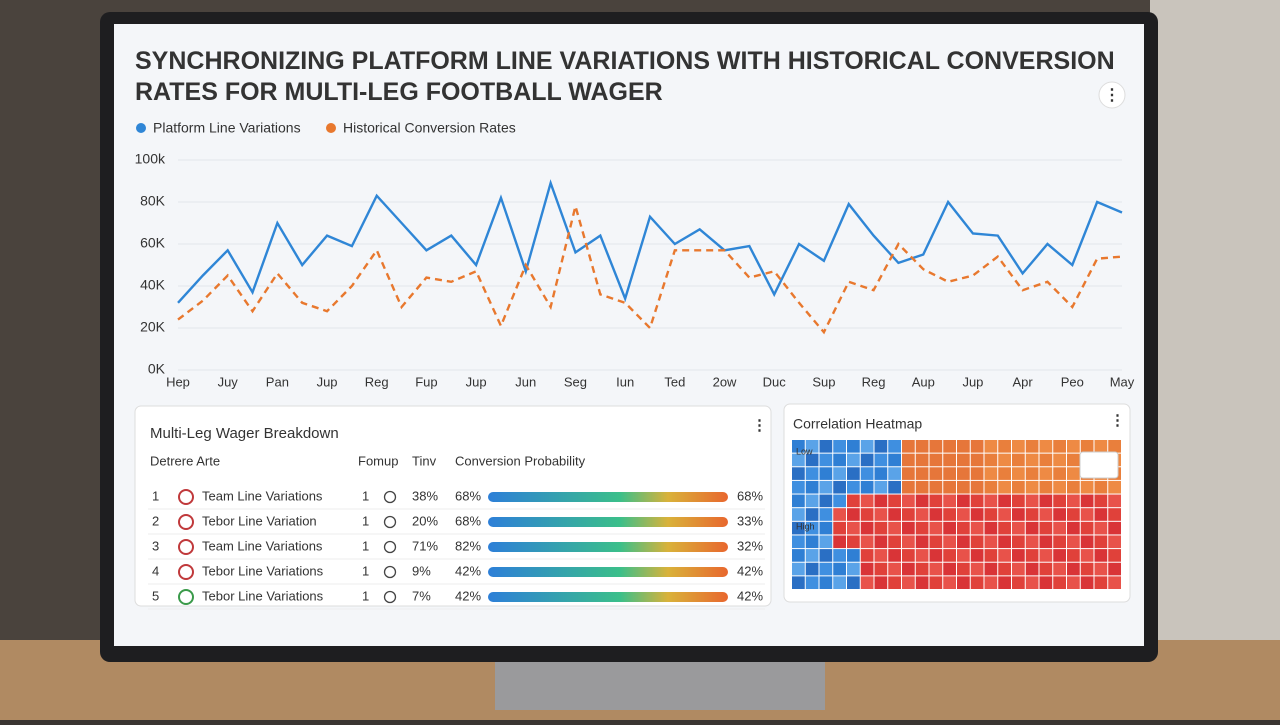 The height and width of the screenshot is (725, 1280). Describe the element at coordinates (157, 369) in the screenshot. I see `y-tick-label: 0K` at that location.